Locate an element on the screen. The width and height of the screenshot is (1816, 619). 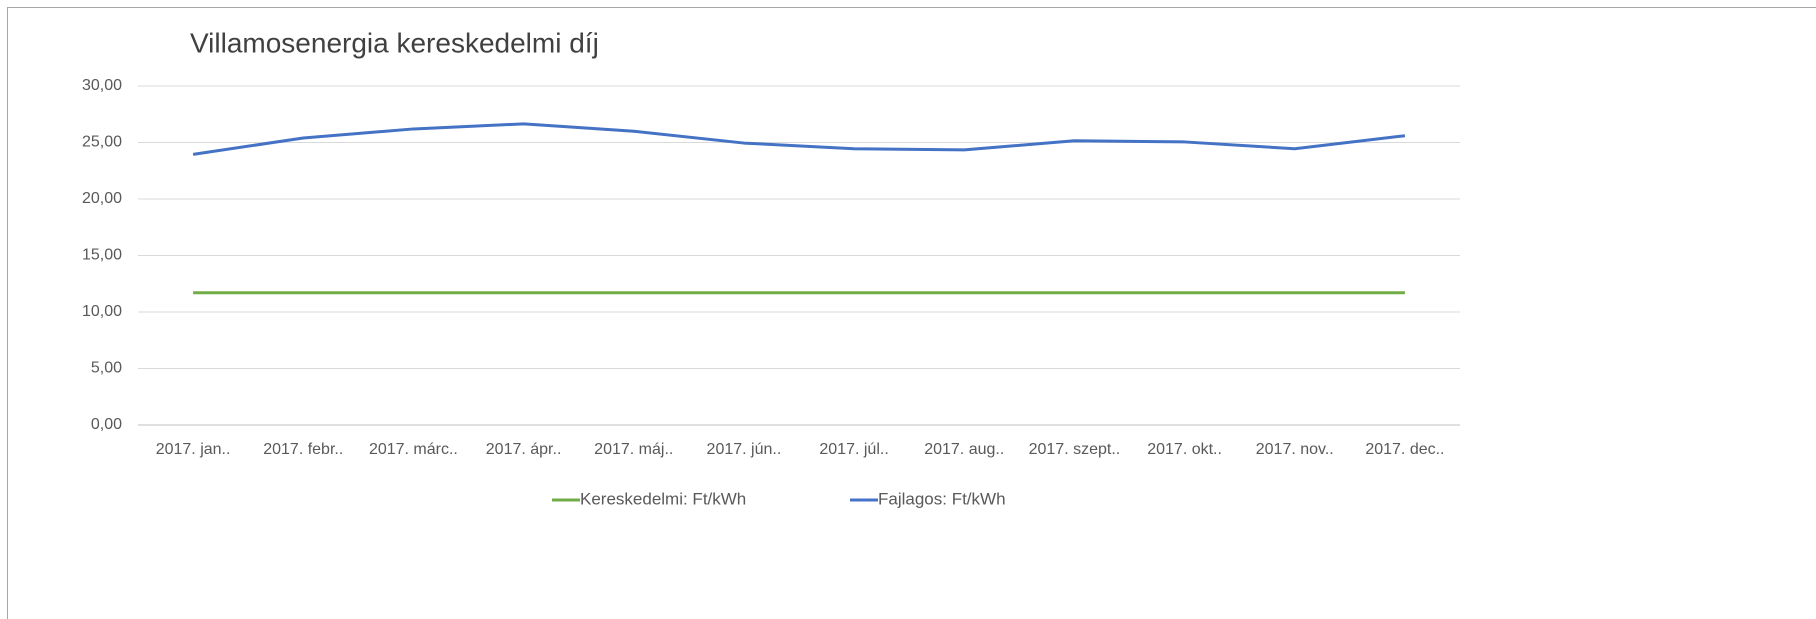
x-tick-label: 2017. júl.. is located at coordinates (853, 449).